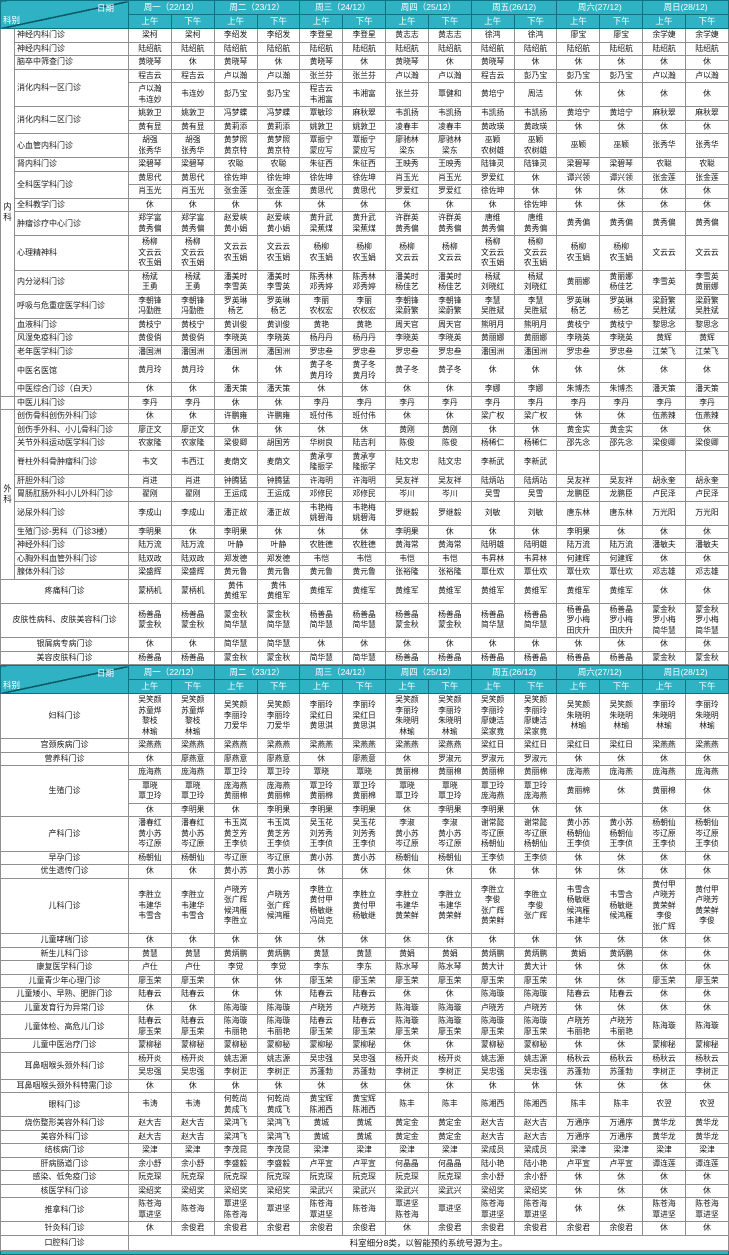  Describe the element at coordinates (449, 462) in the screenshot. I see `schedule-cell: 陆文忠` at that location.